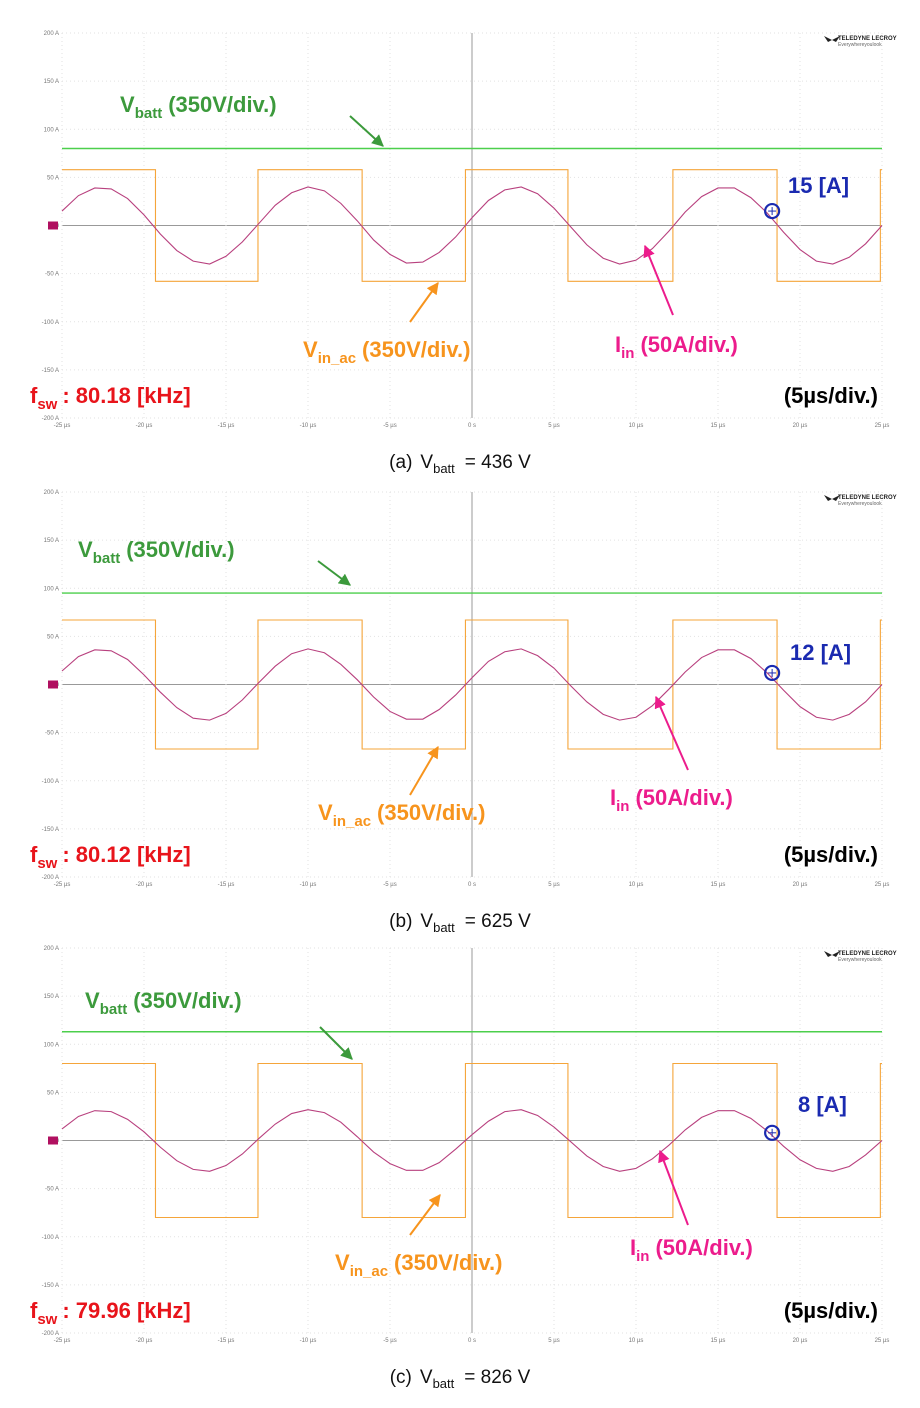 The width and height of the screenshot is (920, 1408). I want to click on label-symbol: I, so click(613, 797).